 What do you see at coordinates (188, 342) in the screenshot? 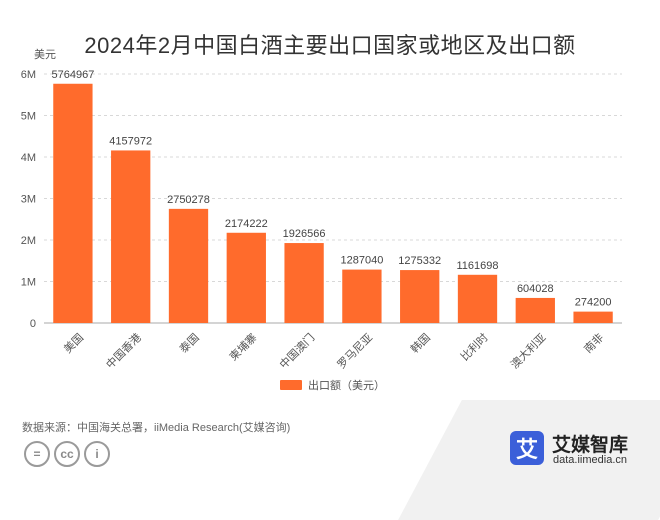
I see `x-tick-label: 泰国` at bounding box center [188, 342].